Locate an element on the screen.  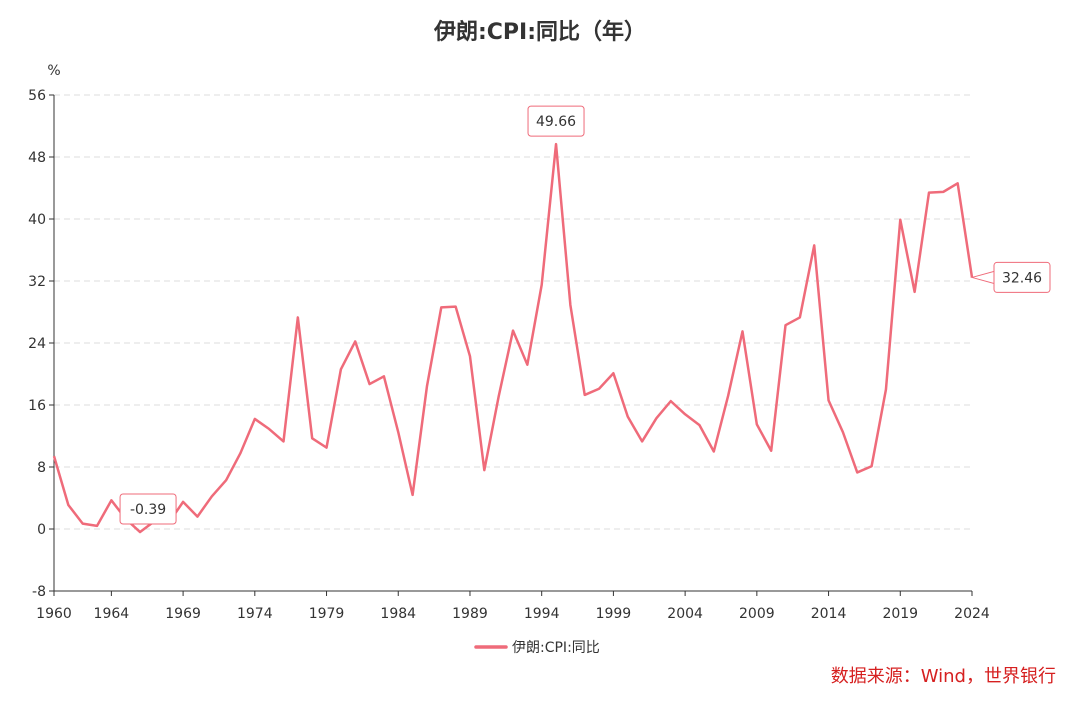
x-tick-label: 1999 is located at coordinates (614, 614).